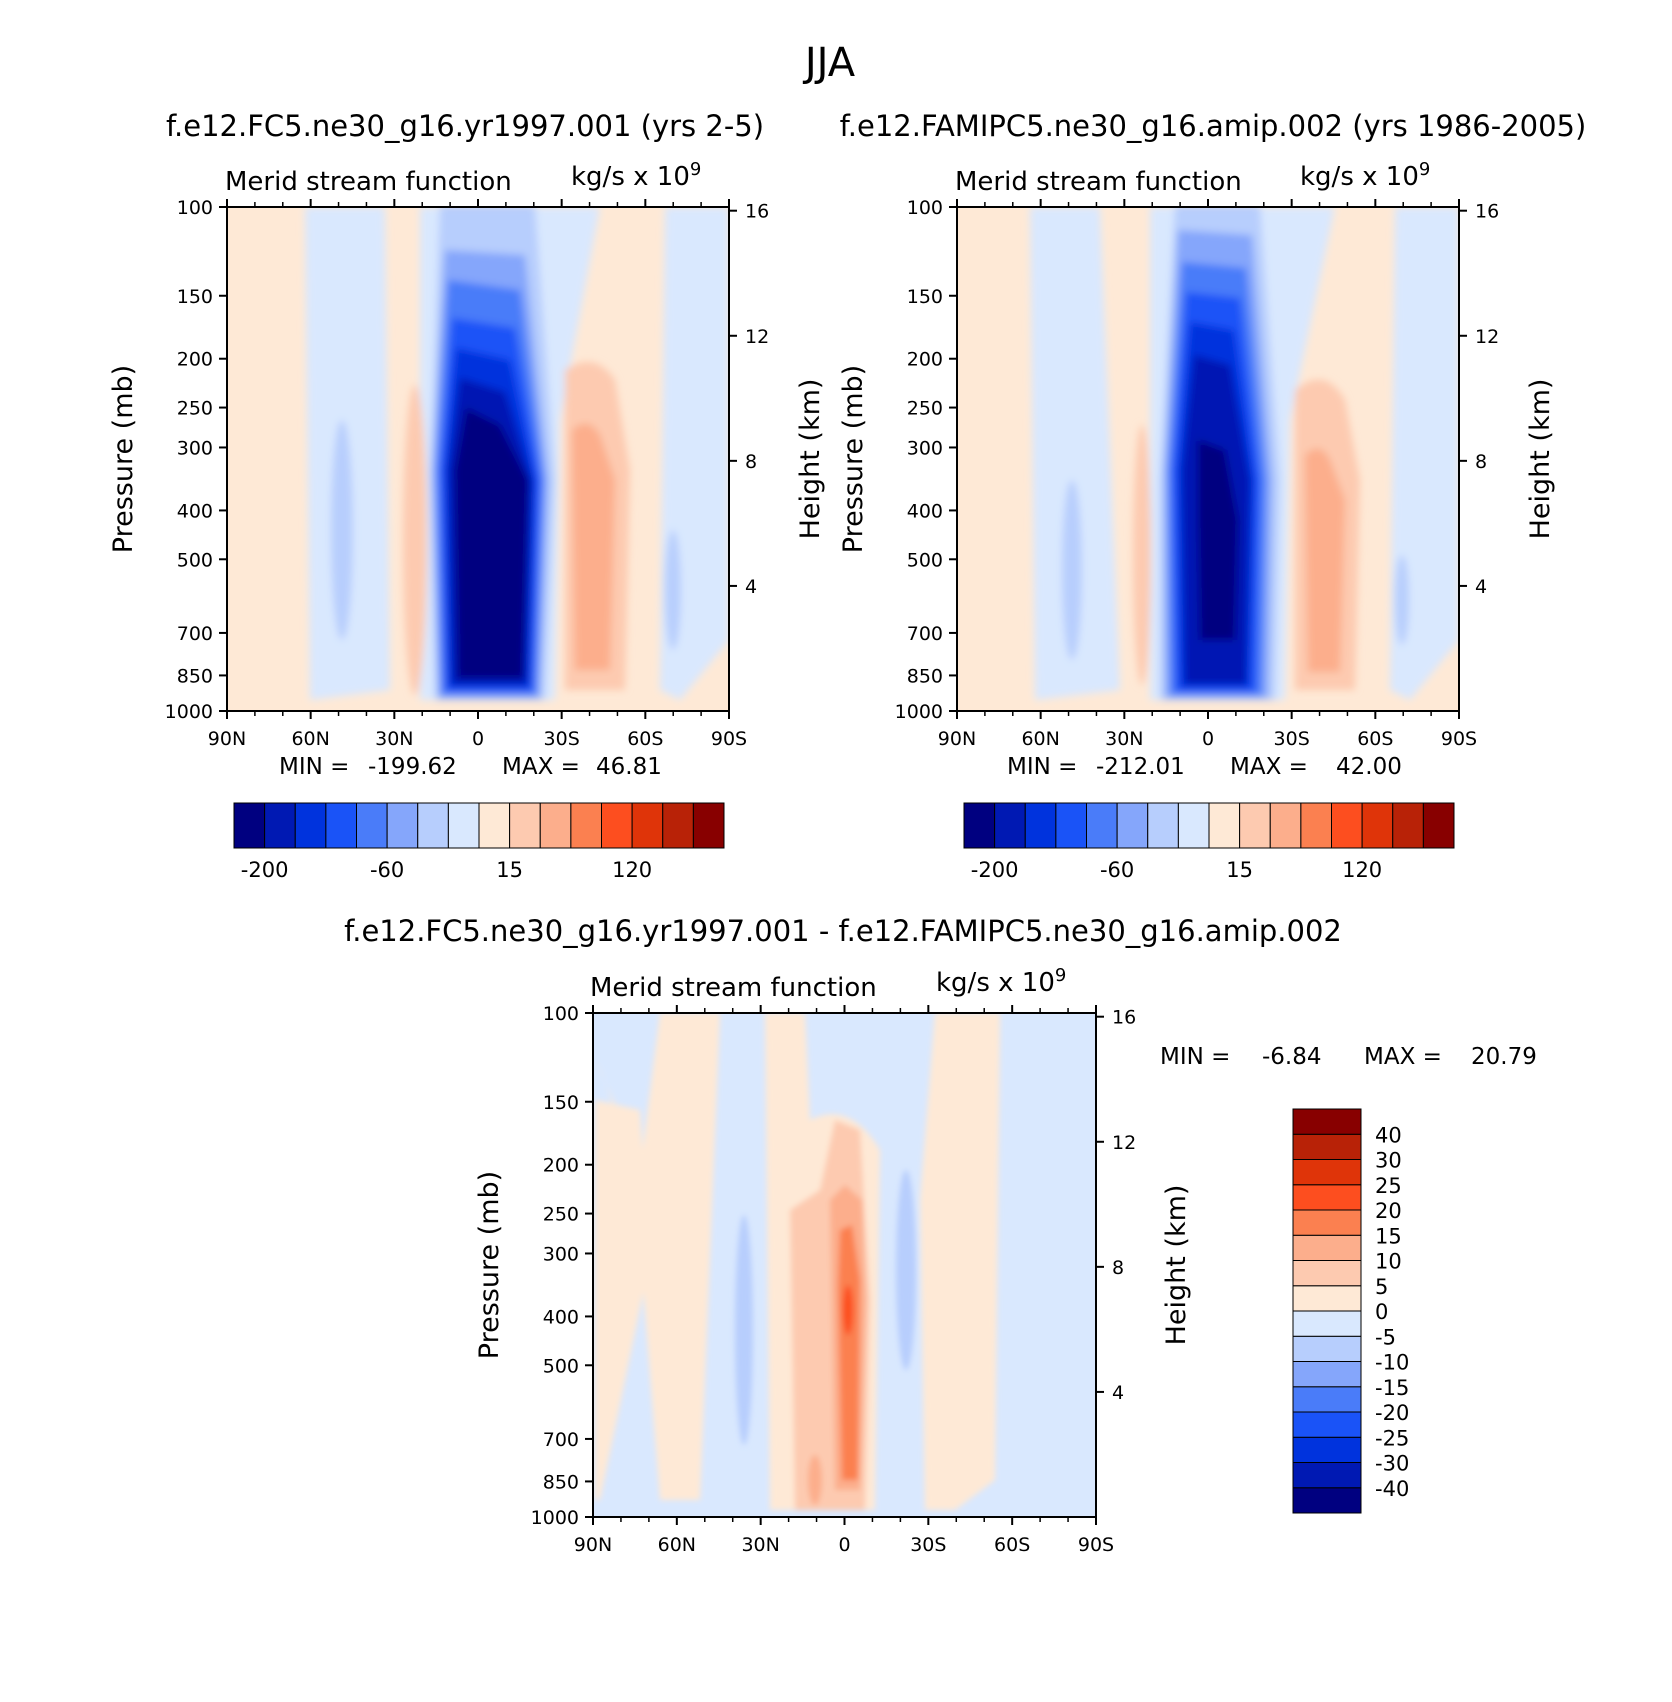 Image resolution: width=1672 pixels, height=1702 pixels. I want to click on colorbar: -200 -60 15 120, so click(479, 842).